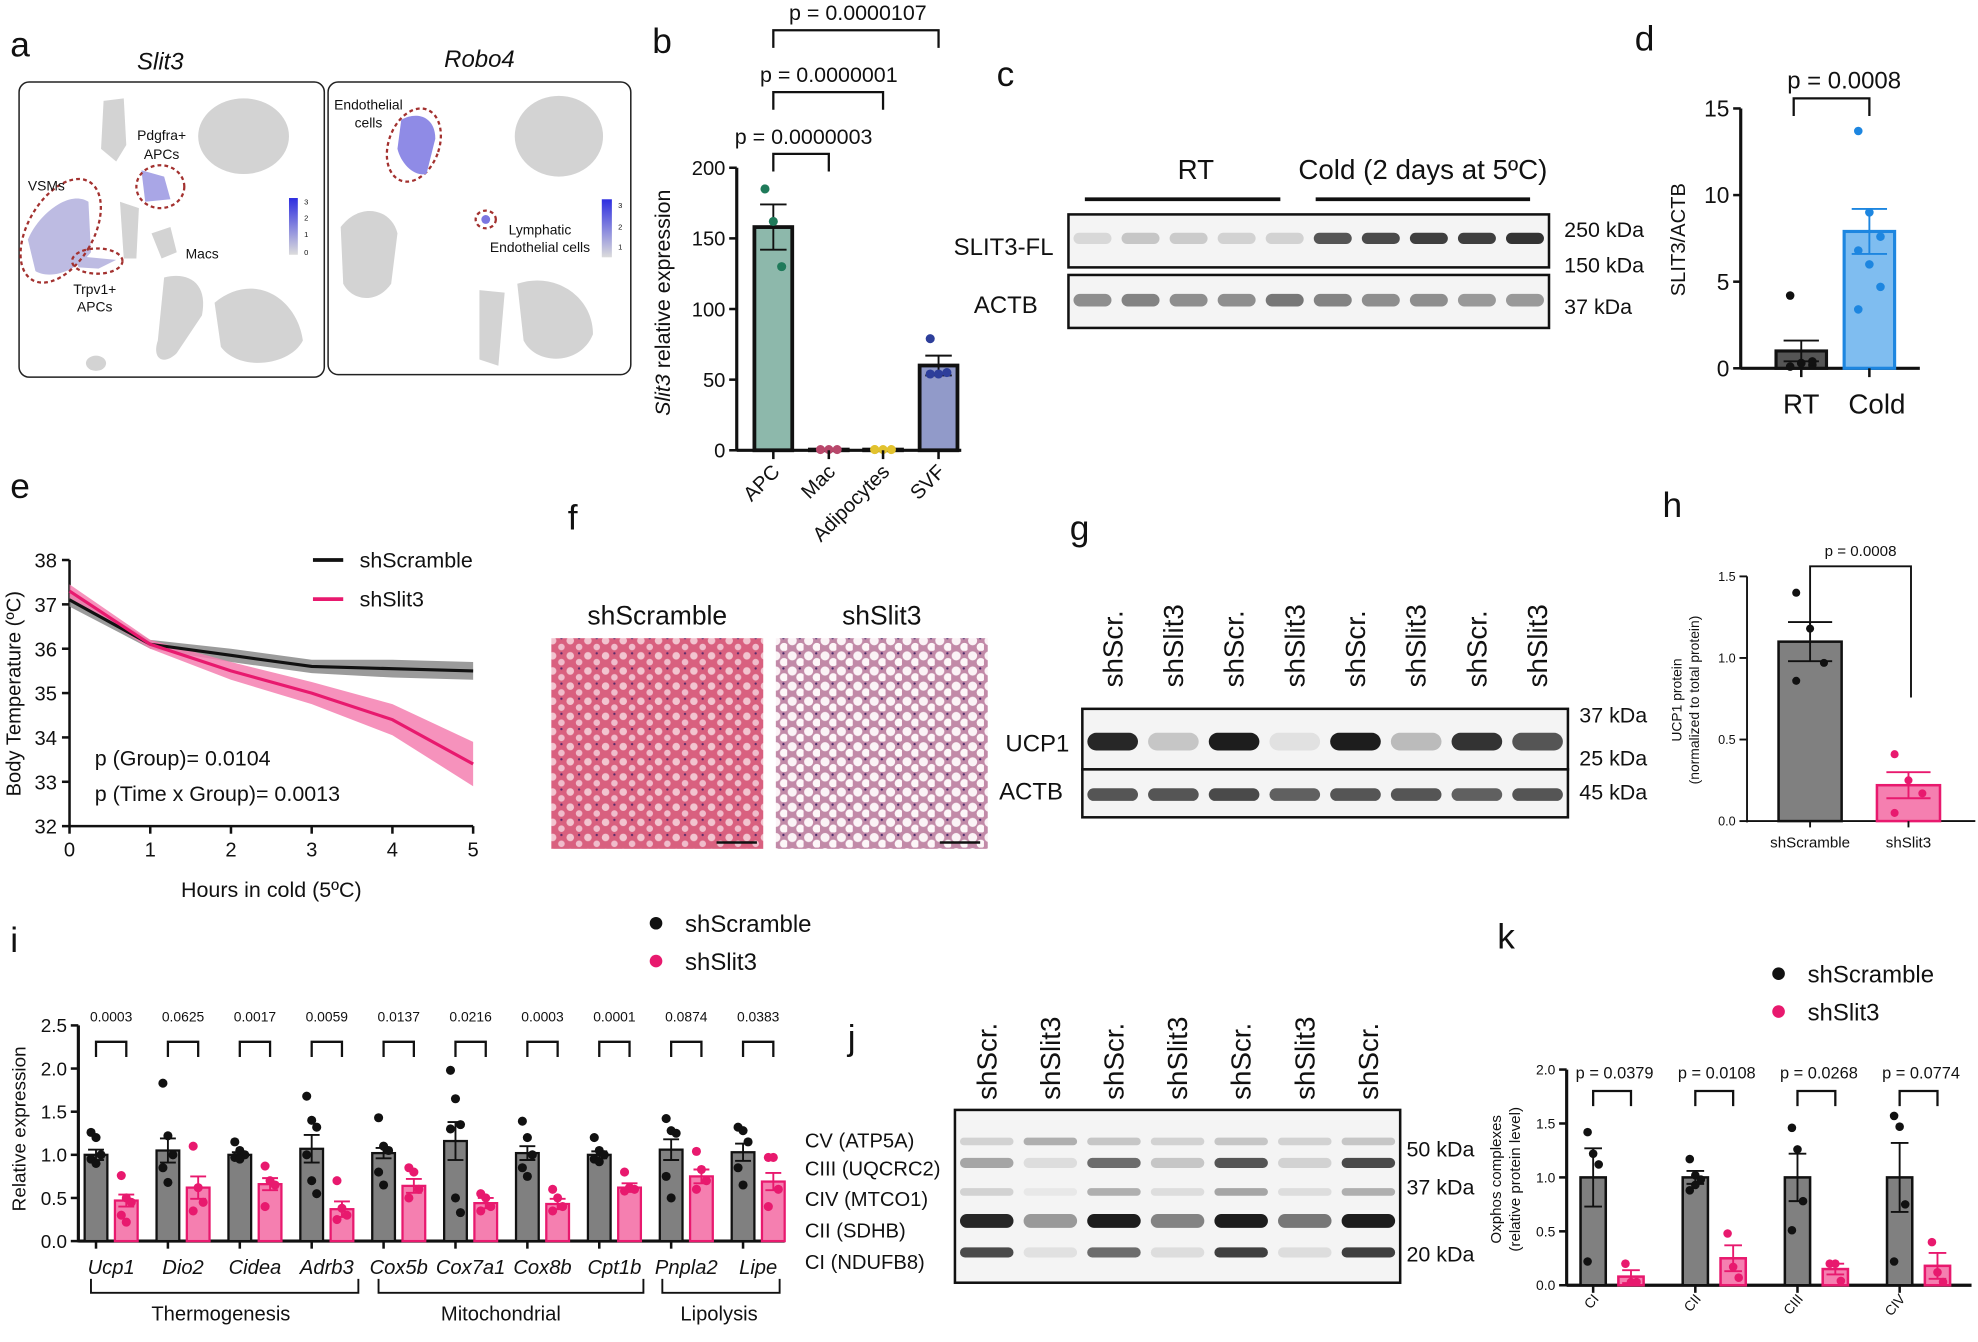 The height and width of the screenshot is (1342, 1978). What do you see at coordinates (769, 724) in the screenshot?
I see `panel-f-histology: shScramble shSlit3` at bounding box center [769, 724].